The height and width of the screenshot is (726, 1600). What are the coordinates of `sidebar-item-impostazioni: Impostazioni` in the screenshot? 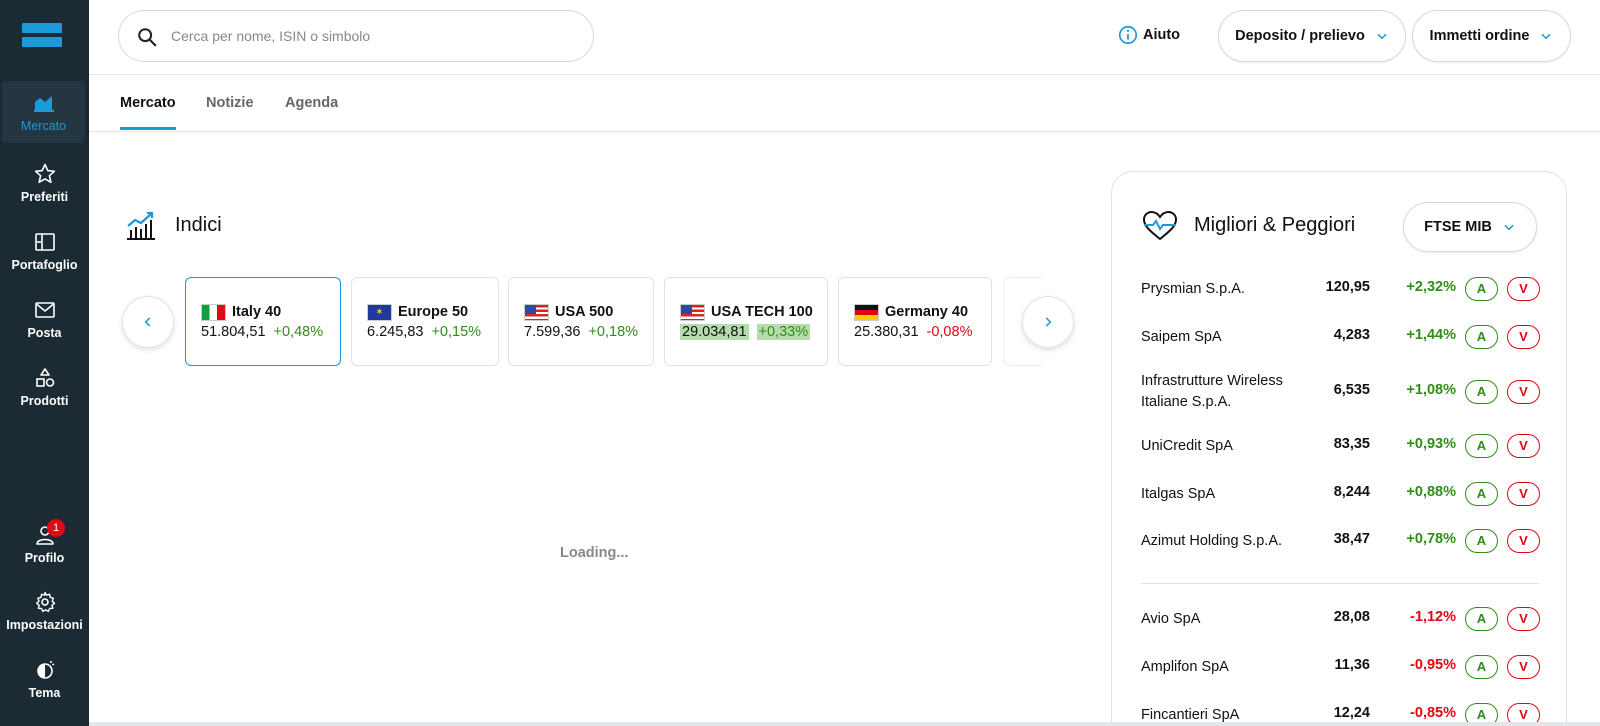 It's located at (44, 611).